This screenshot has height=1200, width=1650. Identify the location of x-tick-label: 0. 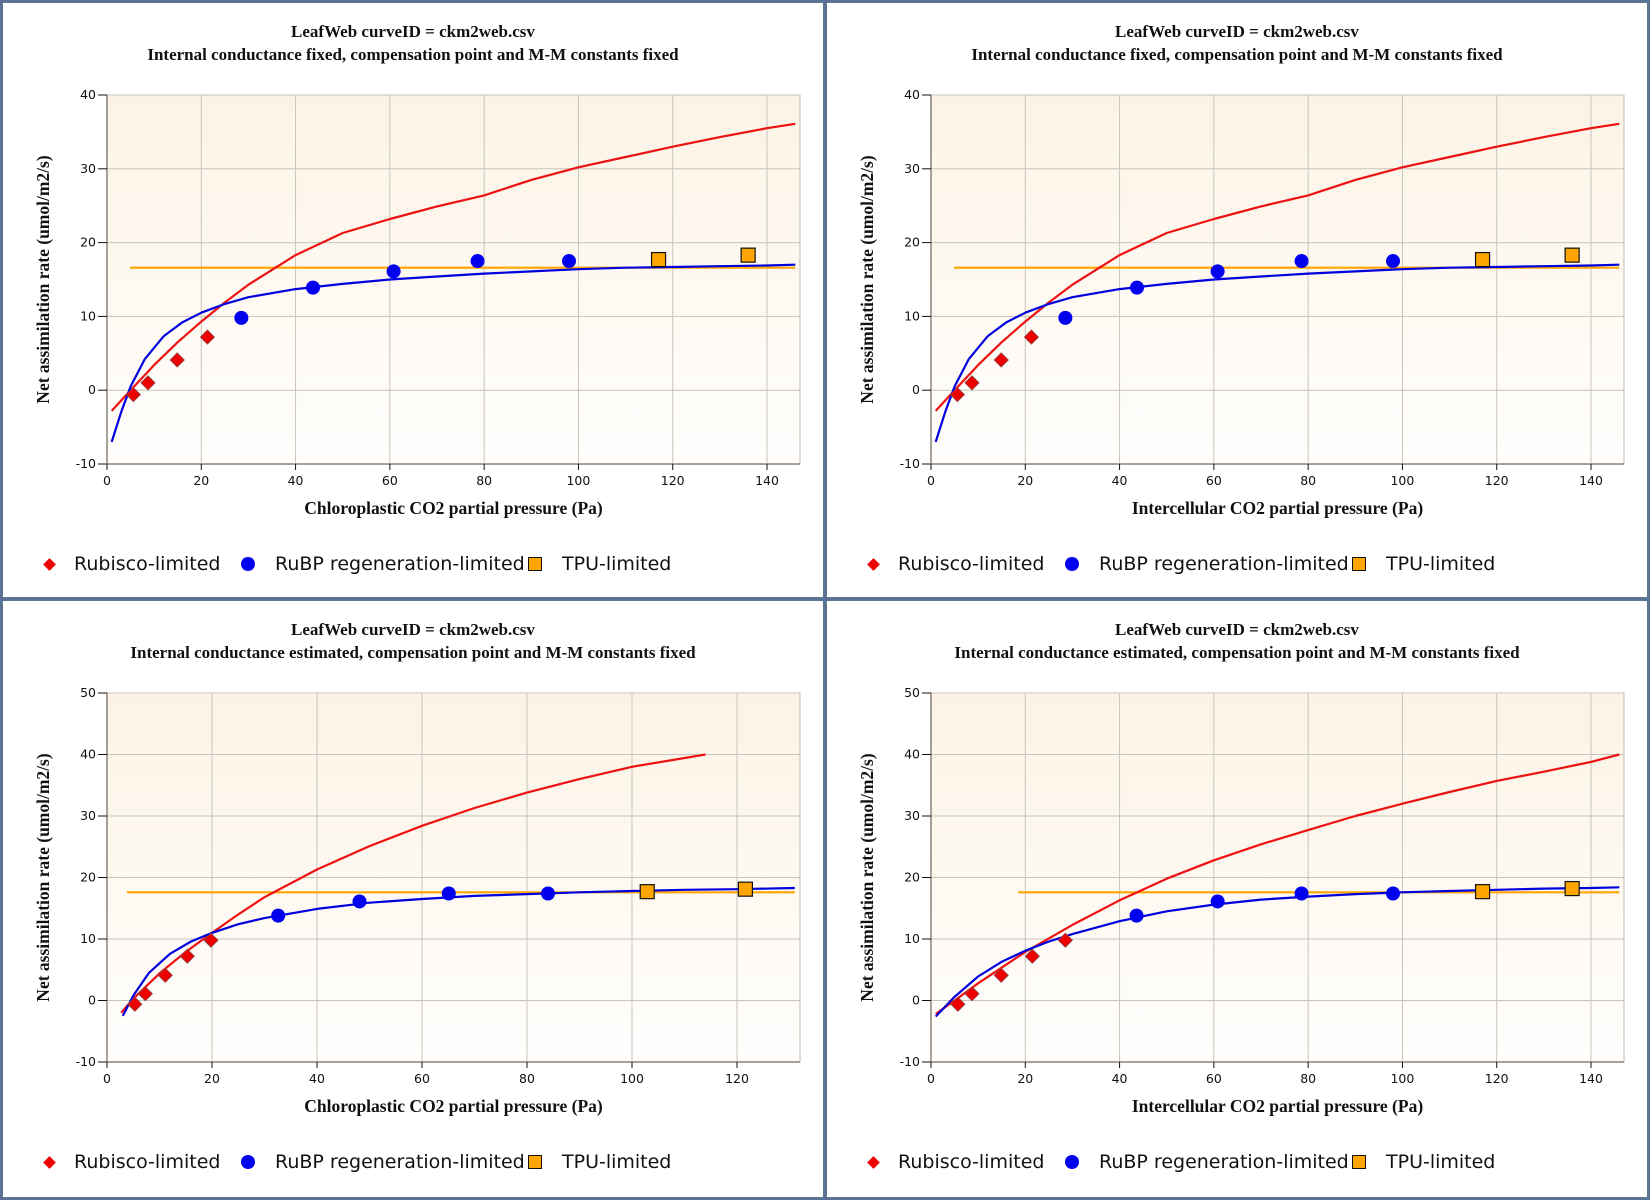
(107, 1078).